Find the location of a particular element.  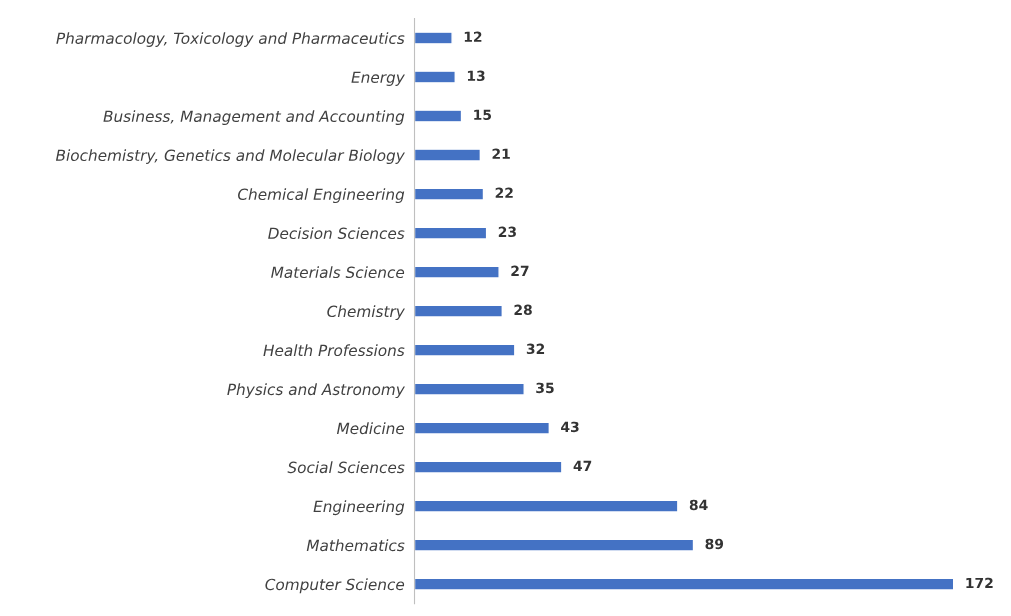

y-tick-label: Chemistry is located at coordinates (366, 313).